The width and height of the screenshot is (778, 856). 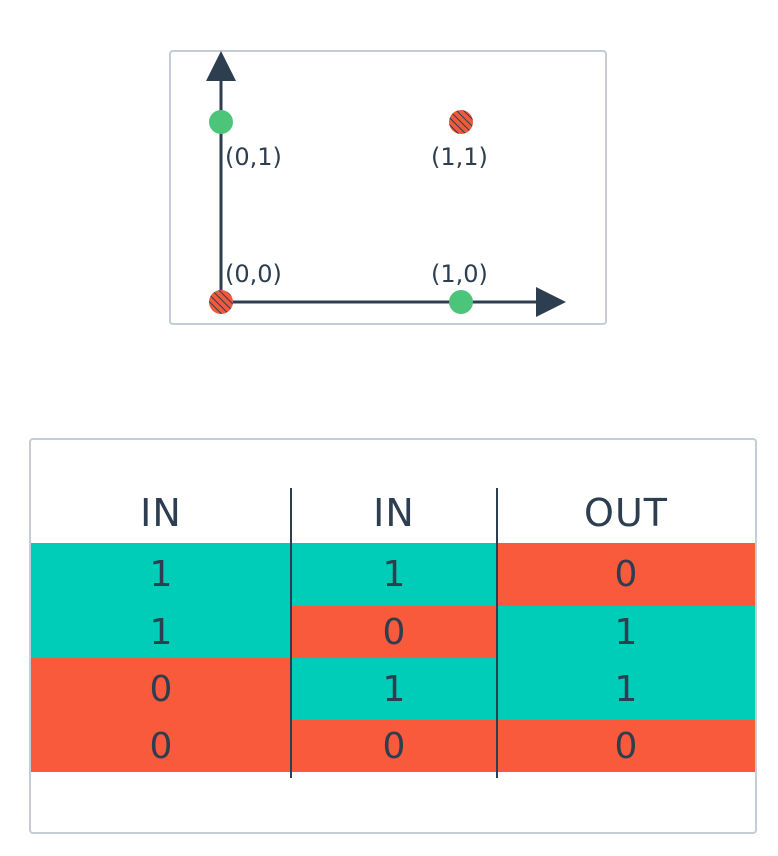 I want to click on plot-point-label: (0,1), so click(x=253, y=157).